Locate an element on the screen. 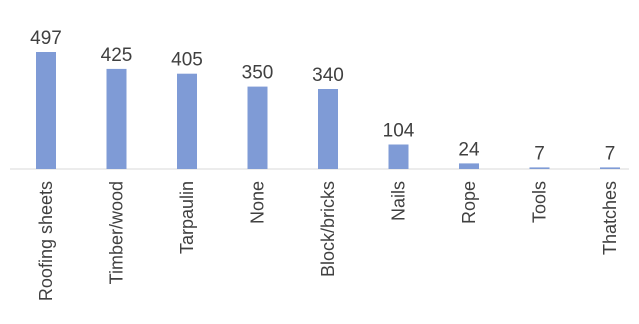  category-label: Block/bricks is located at coordinates (328, 229).